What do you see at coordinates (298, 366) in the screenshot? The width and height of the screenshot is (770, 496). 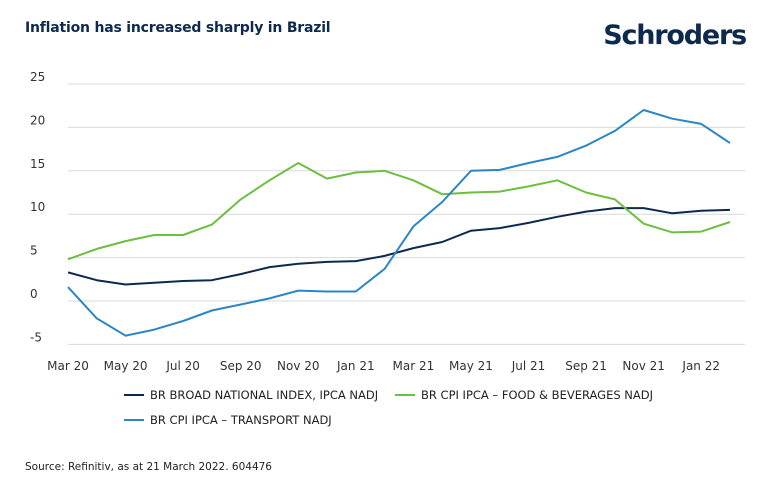 I see `x-tick-label: Nov 20` at bounding box center [298, 366].